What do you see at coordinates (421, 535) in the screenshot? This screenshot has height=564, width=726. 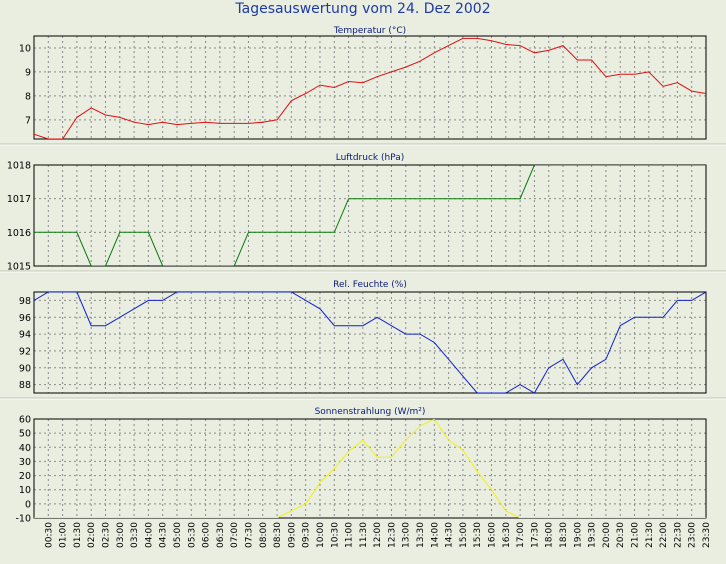 I see `x-tick-label: 13:30` at bounding box center [421, 535].